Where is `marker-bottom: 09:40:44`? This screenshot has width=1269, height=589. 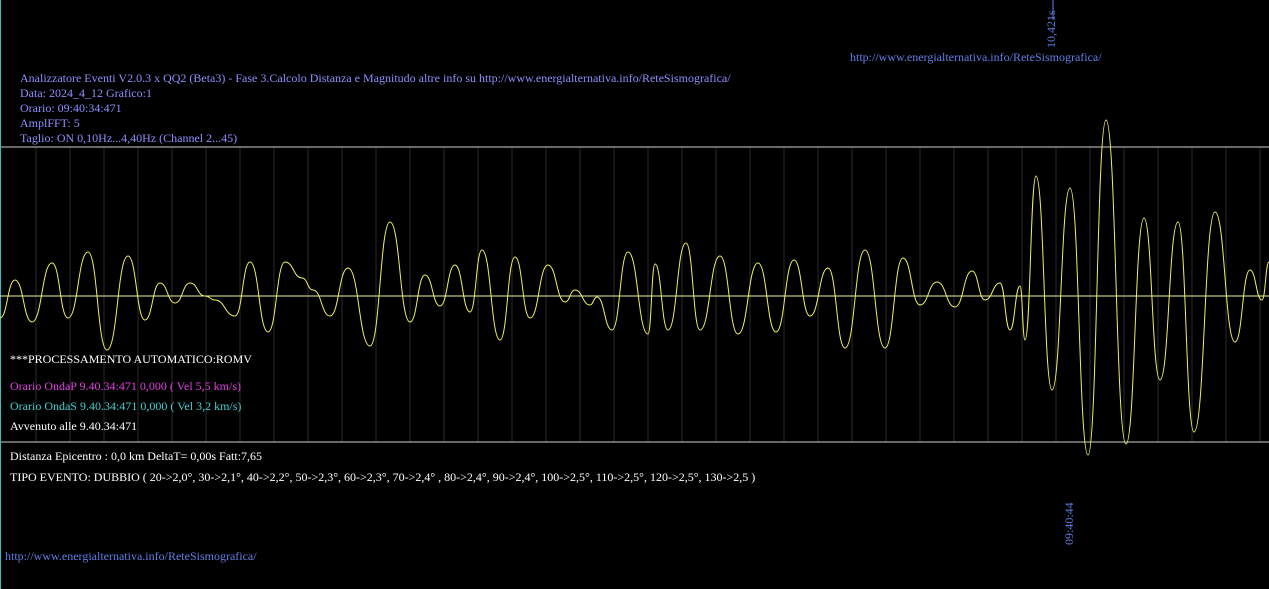
marker-bottom: 09:40:44 is located at coordinates (1069, 523).